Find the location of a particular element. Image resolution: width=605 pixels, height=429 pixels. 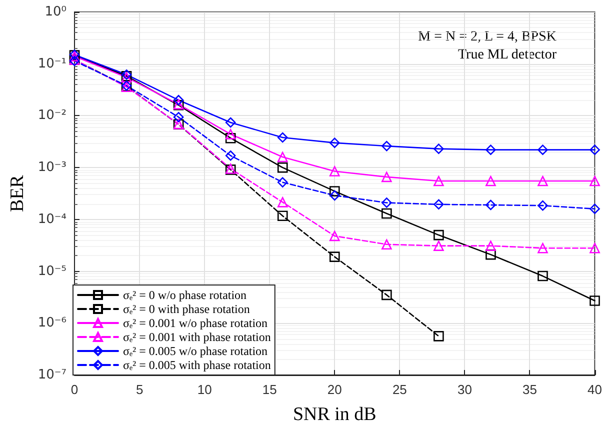

x-tick-label: 20 is located at coordinates (334, 389).